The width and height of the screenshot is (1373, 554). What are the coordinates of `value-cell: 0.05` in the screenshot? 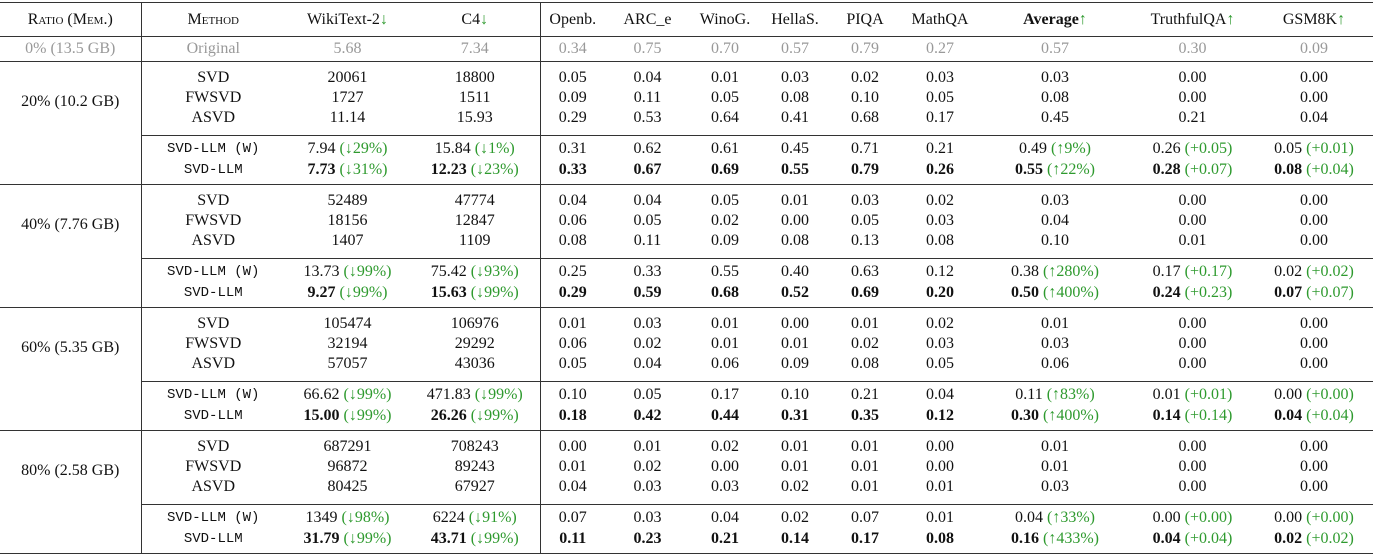 It's located at (572, 368).